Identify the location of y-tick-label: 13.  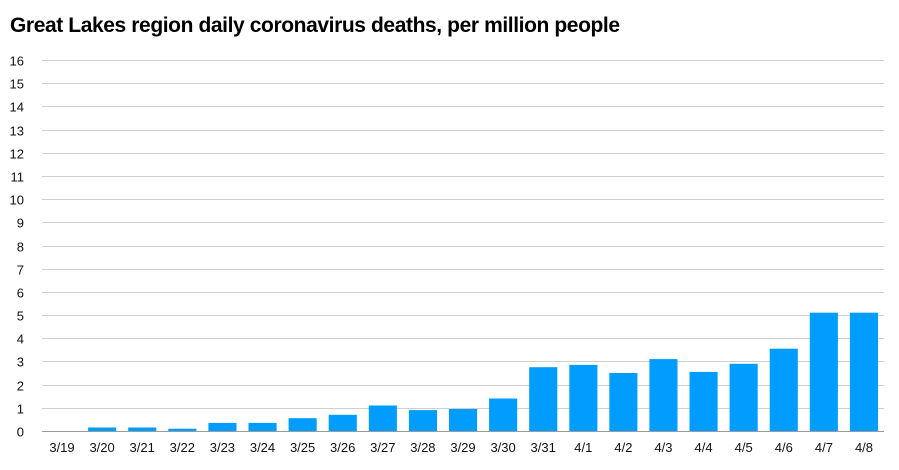
(17, 131).